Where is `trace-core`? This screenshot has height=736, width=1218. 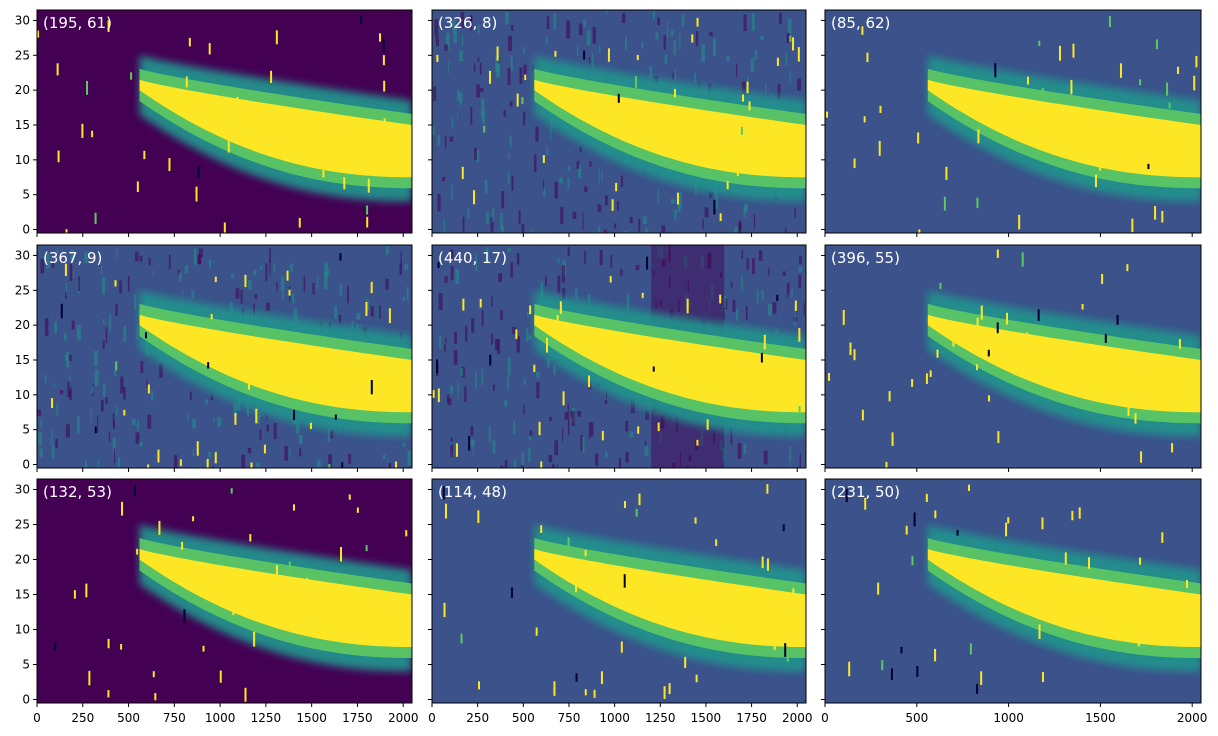 trace-core is located at coordinates (1064, 128).